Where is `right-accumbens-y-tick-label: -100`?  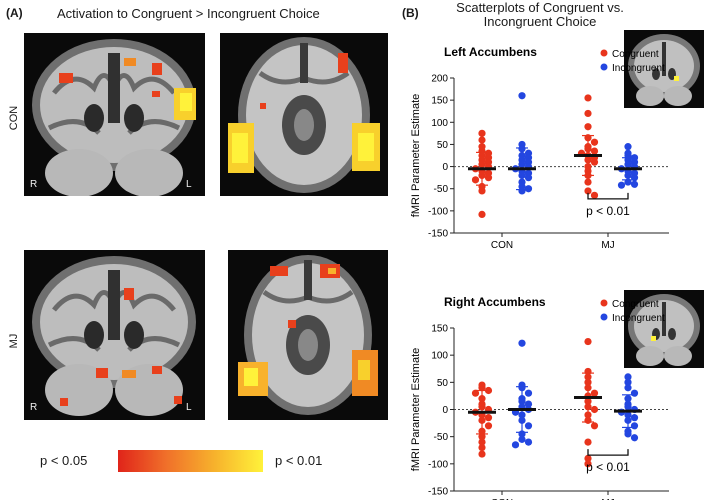 right-accumbens-y-tick-label: -100 is located at coordinates (438, 464).